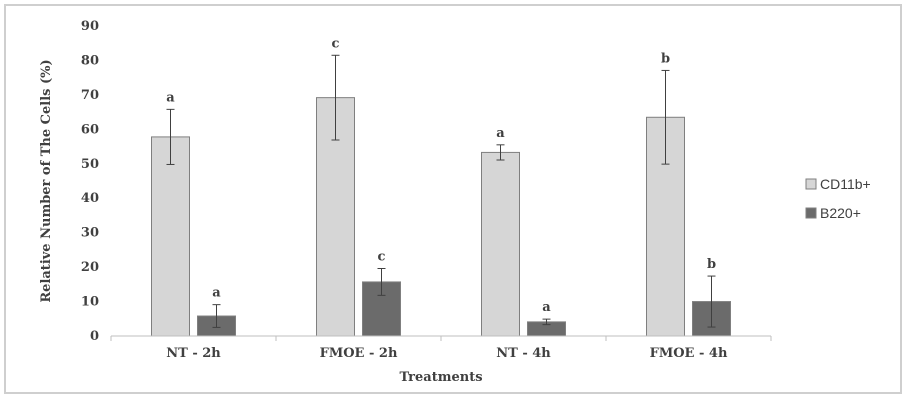  Describe the element at coordinates (193, 353) in the screenshot. I see `x-tick-label: NT - 2h` at that location.